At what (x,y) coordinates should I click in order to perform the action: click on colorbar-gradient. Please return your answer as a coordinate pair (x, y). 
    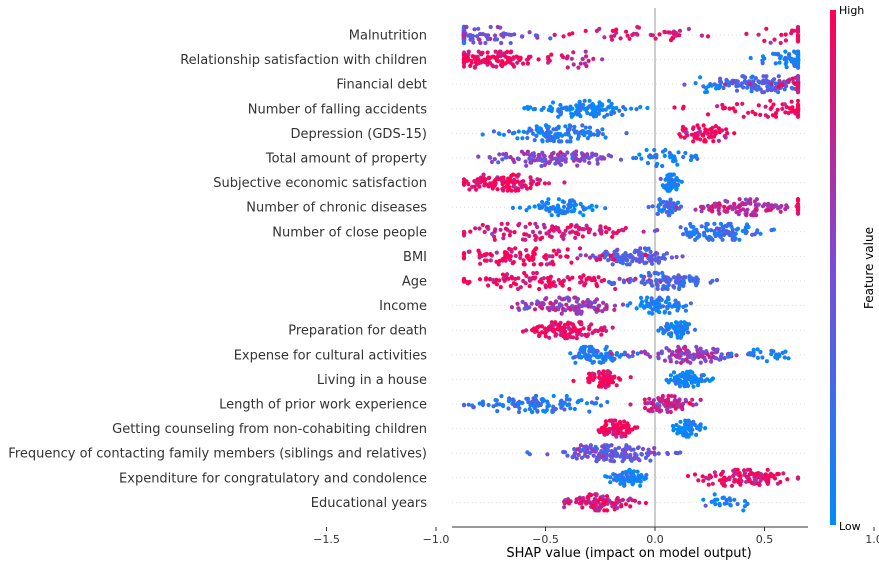
    Looking at the image, I should click on (833, 267).